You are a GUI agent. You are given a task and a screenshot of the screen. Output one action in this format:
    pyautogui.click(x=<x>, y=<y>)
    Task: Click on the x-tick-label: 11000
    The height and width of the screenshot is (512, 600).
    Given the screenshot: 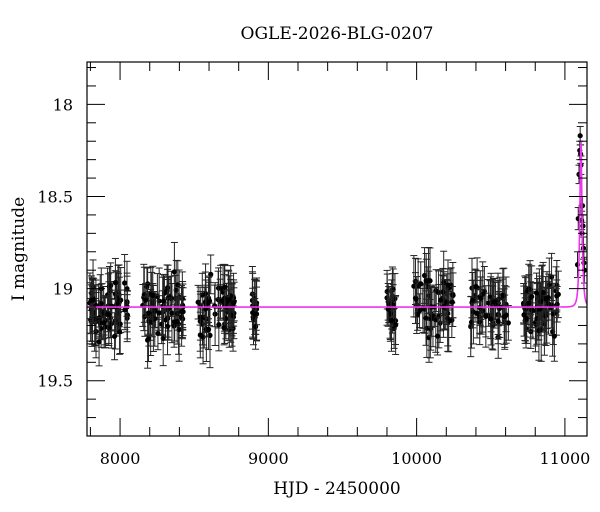 What is the action you would take?
    pyautogui.click(x=564, y=458)
    